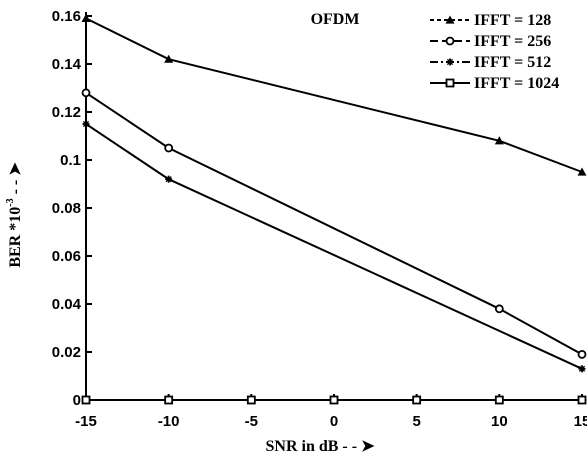 This screenshot has width=587, height=461. I want to click on y-tick-label: 0.12, so click(66, 112).